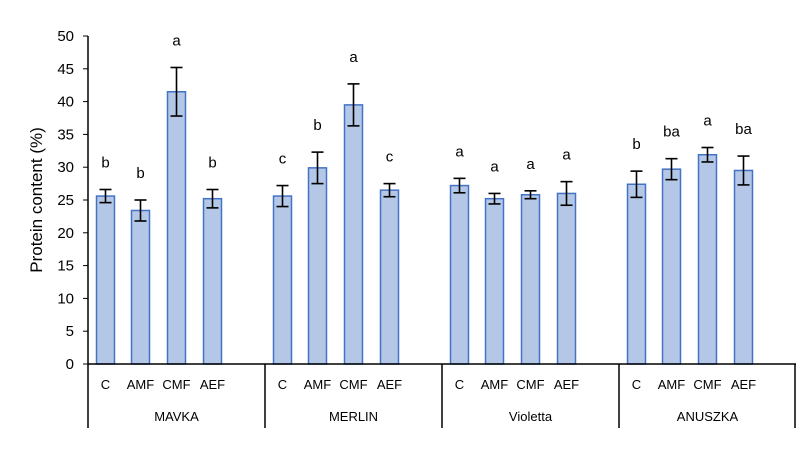  What do you see at coordinates (65, 134) in the screenshot?
I see `y-tick-label: 35` at bounding box center [65, 134].